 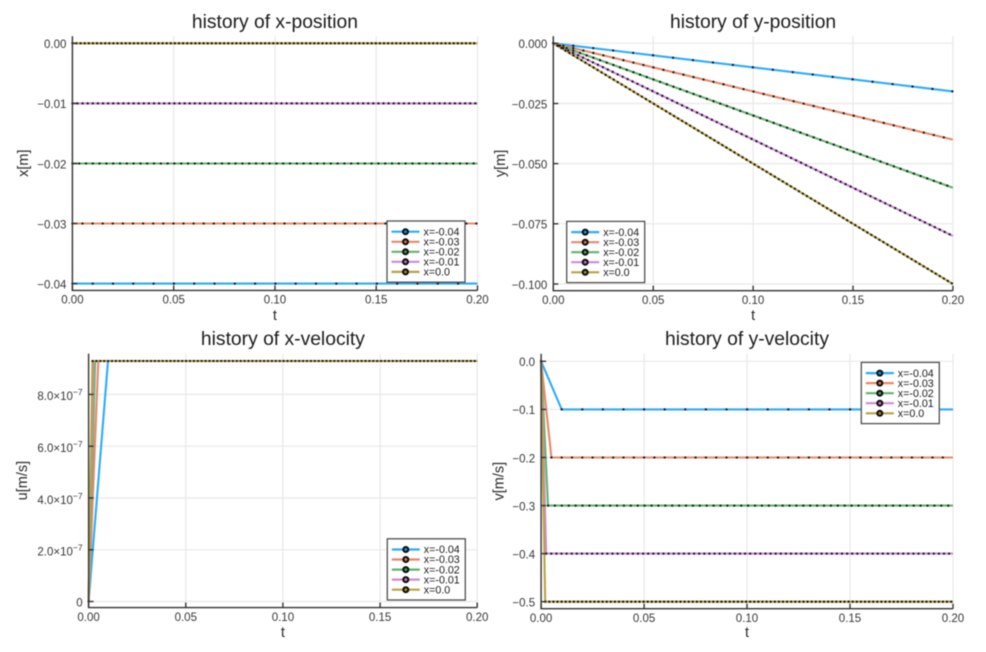 What do you see at coordinates (500, 481) in the screenshot?
I see `svg-text: v[m/s]` at bounding box center [500, 481].